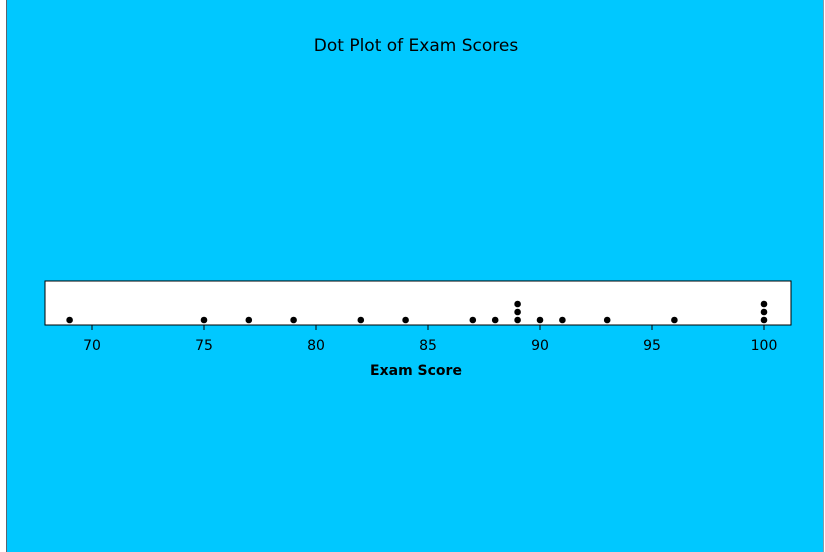 Image resolution: width=825 pixels, height=552 pixels. What do you see at coordinates (316, 346) in the screenshot?
I see `x-tick-label-80: 80` at bounding box center [316, 346].